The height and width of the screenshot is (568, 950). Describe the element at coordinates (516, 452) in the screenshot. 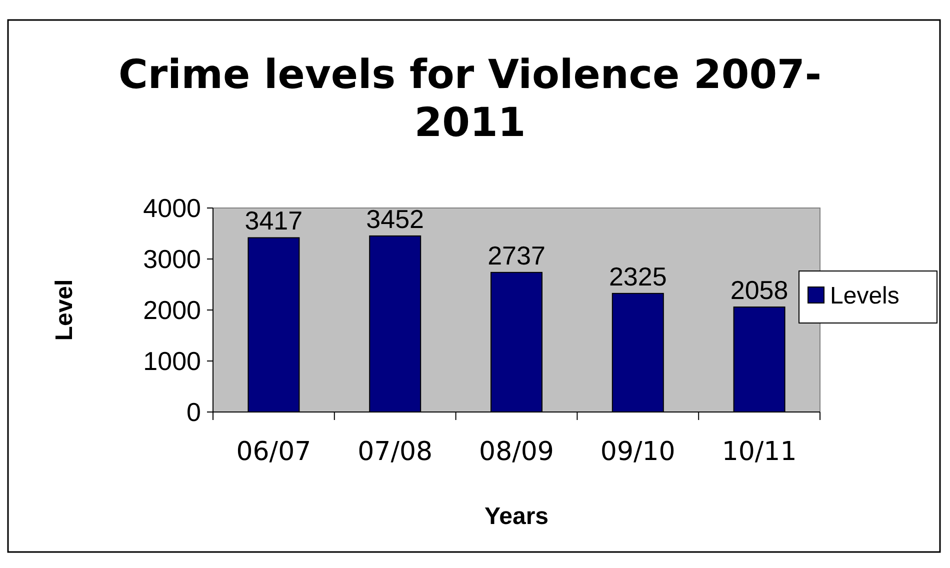

I see `x-tick-label: 08/09` at that location.